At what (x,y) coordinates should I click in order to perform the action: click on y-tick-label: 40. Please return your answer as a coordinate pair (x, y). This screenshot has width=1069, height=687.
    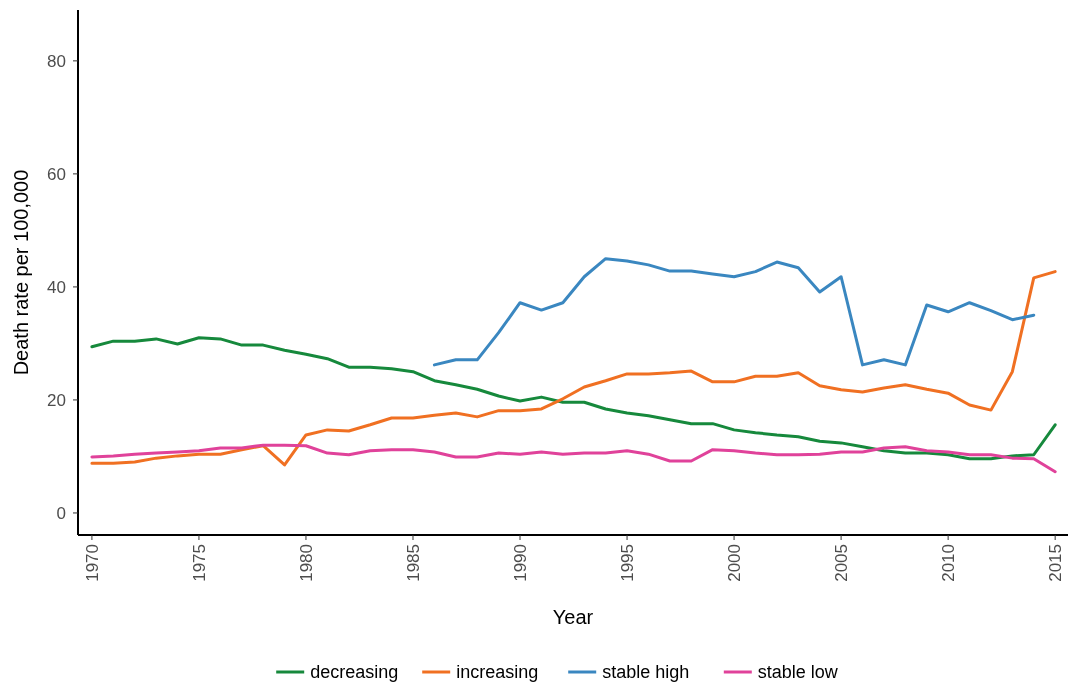
    Looking at the image, I should click on (56, 287).